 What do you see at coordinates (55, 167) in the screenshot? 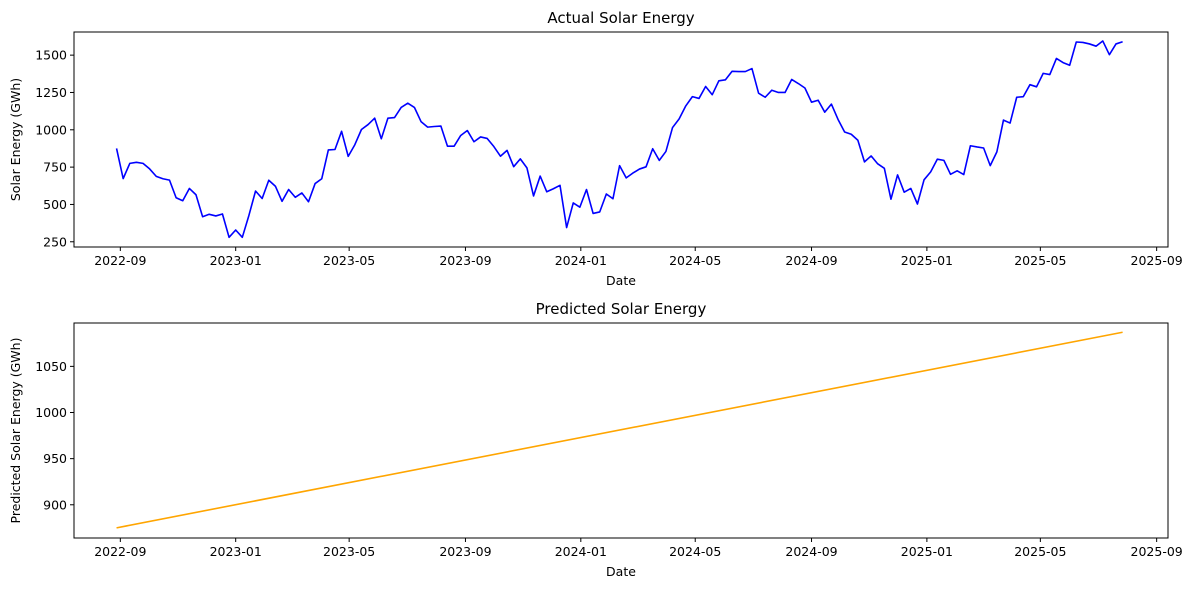
I see `y-tick-label: 750` at bounding box center [55, 167].